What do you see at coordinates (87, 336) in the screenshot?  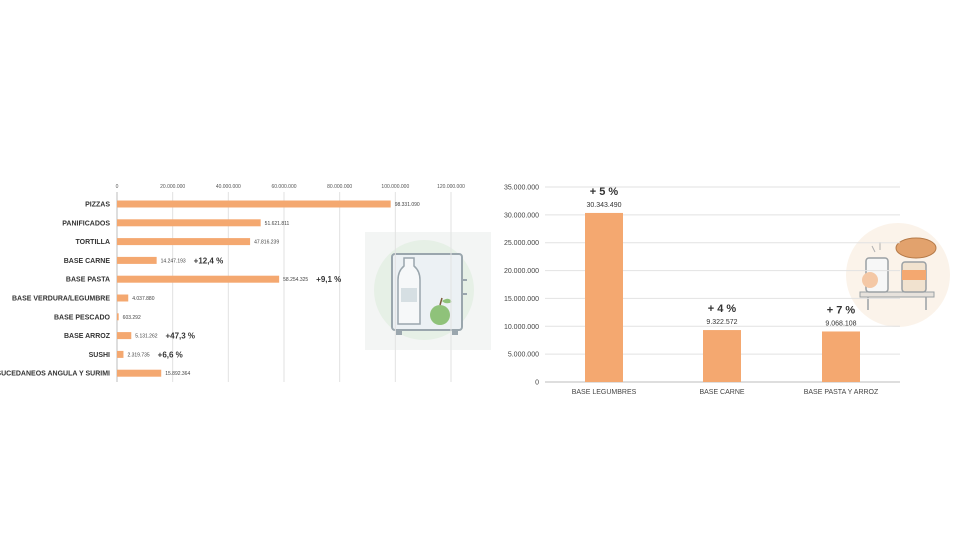 I see `category-label: BASE ARROZ` at bounding box center [87, 336].